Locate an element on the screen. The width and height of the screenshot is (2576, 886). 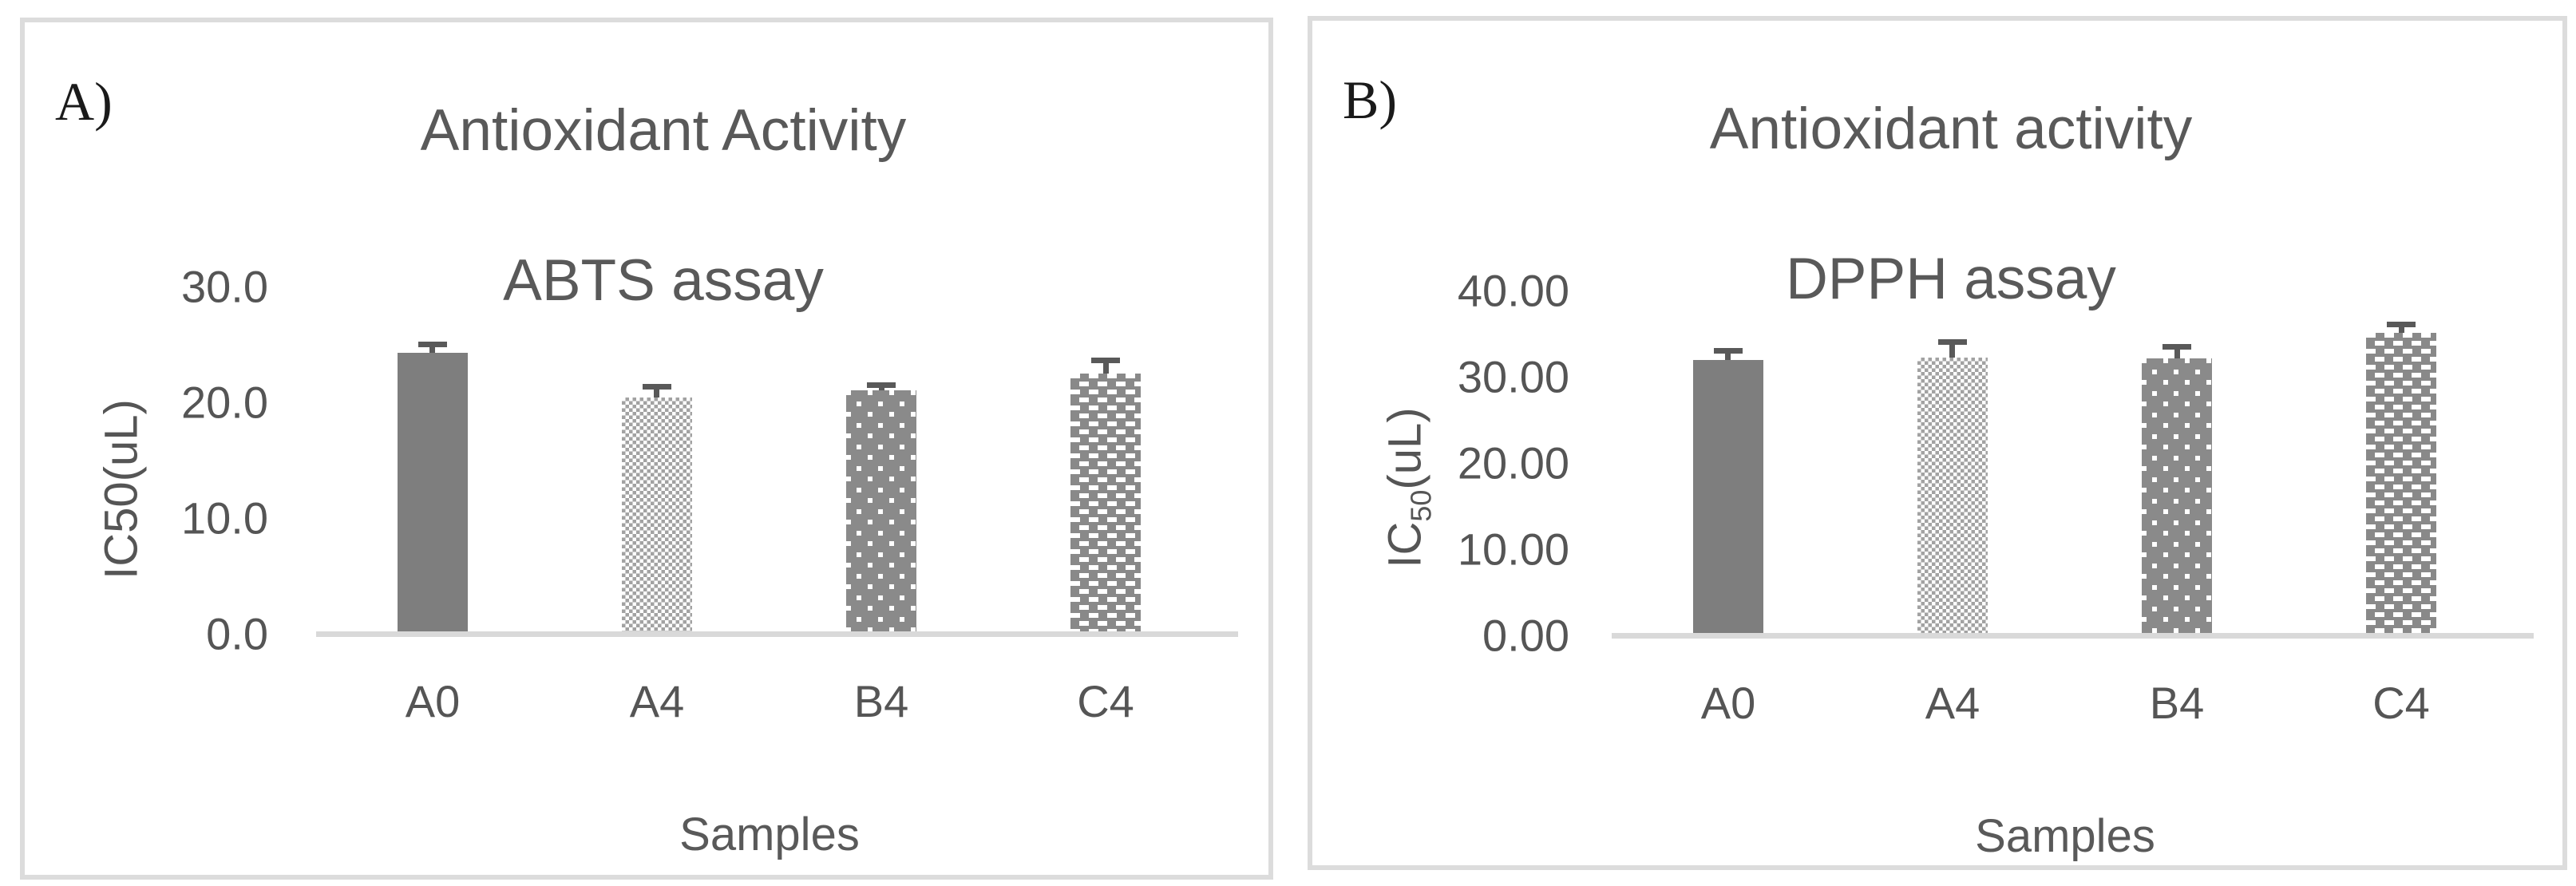
y-tick-label: 10.00 is located at coordinates (1513, 549).